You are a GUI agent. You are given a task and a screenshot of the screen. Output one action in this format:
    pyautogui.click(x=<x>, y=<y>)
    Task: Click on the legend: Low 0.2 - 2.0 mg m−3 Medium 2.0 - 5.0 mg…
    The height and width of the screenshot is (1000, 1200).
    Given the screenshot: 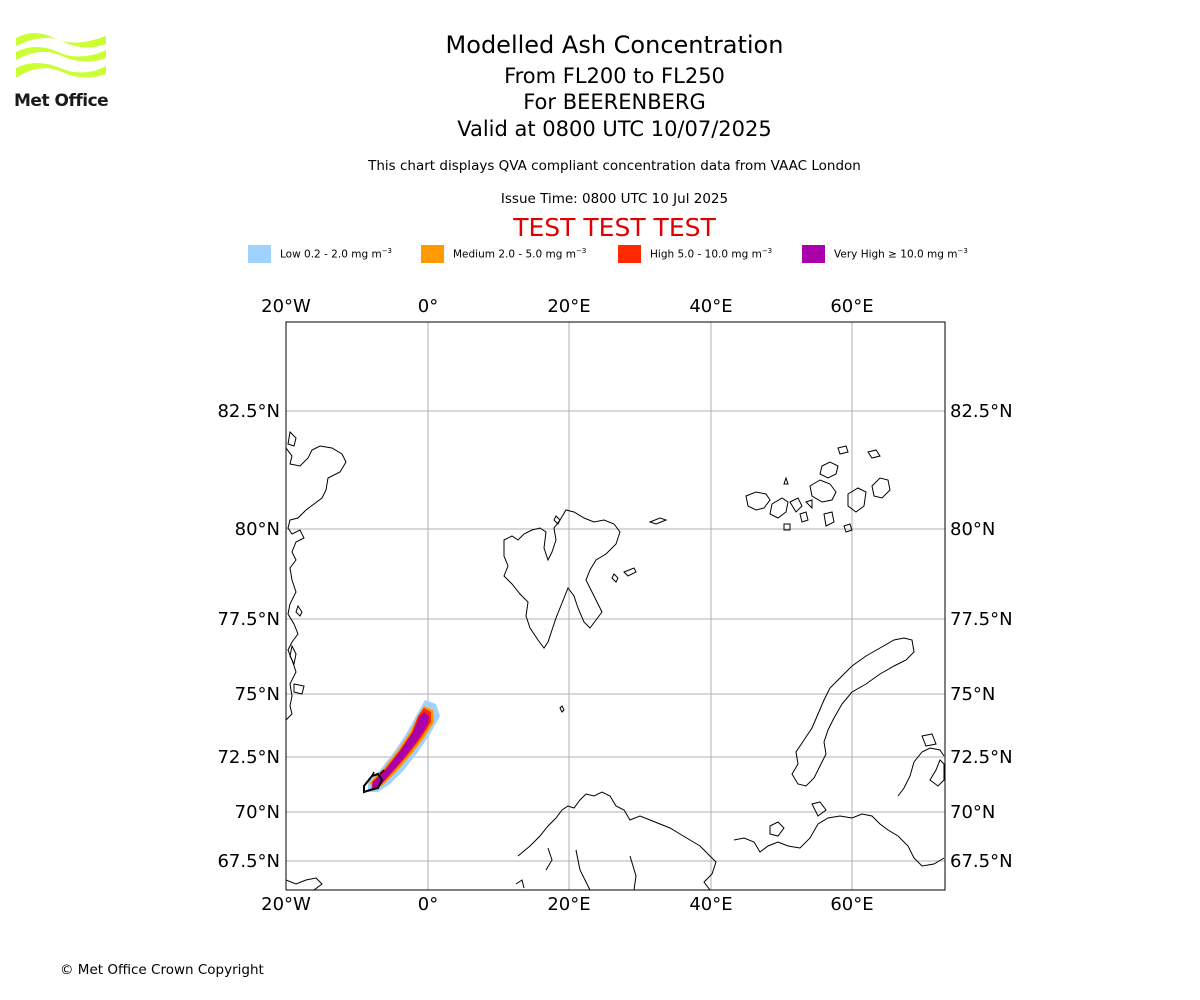 What is the action you would take?
    pyautogui.click(x=600, y=254)
    